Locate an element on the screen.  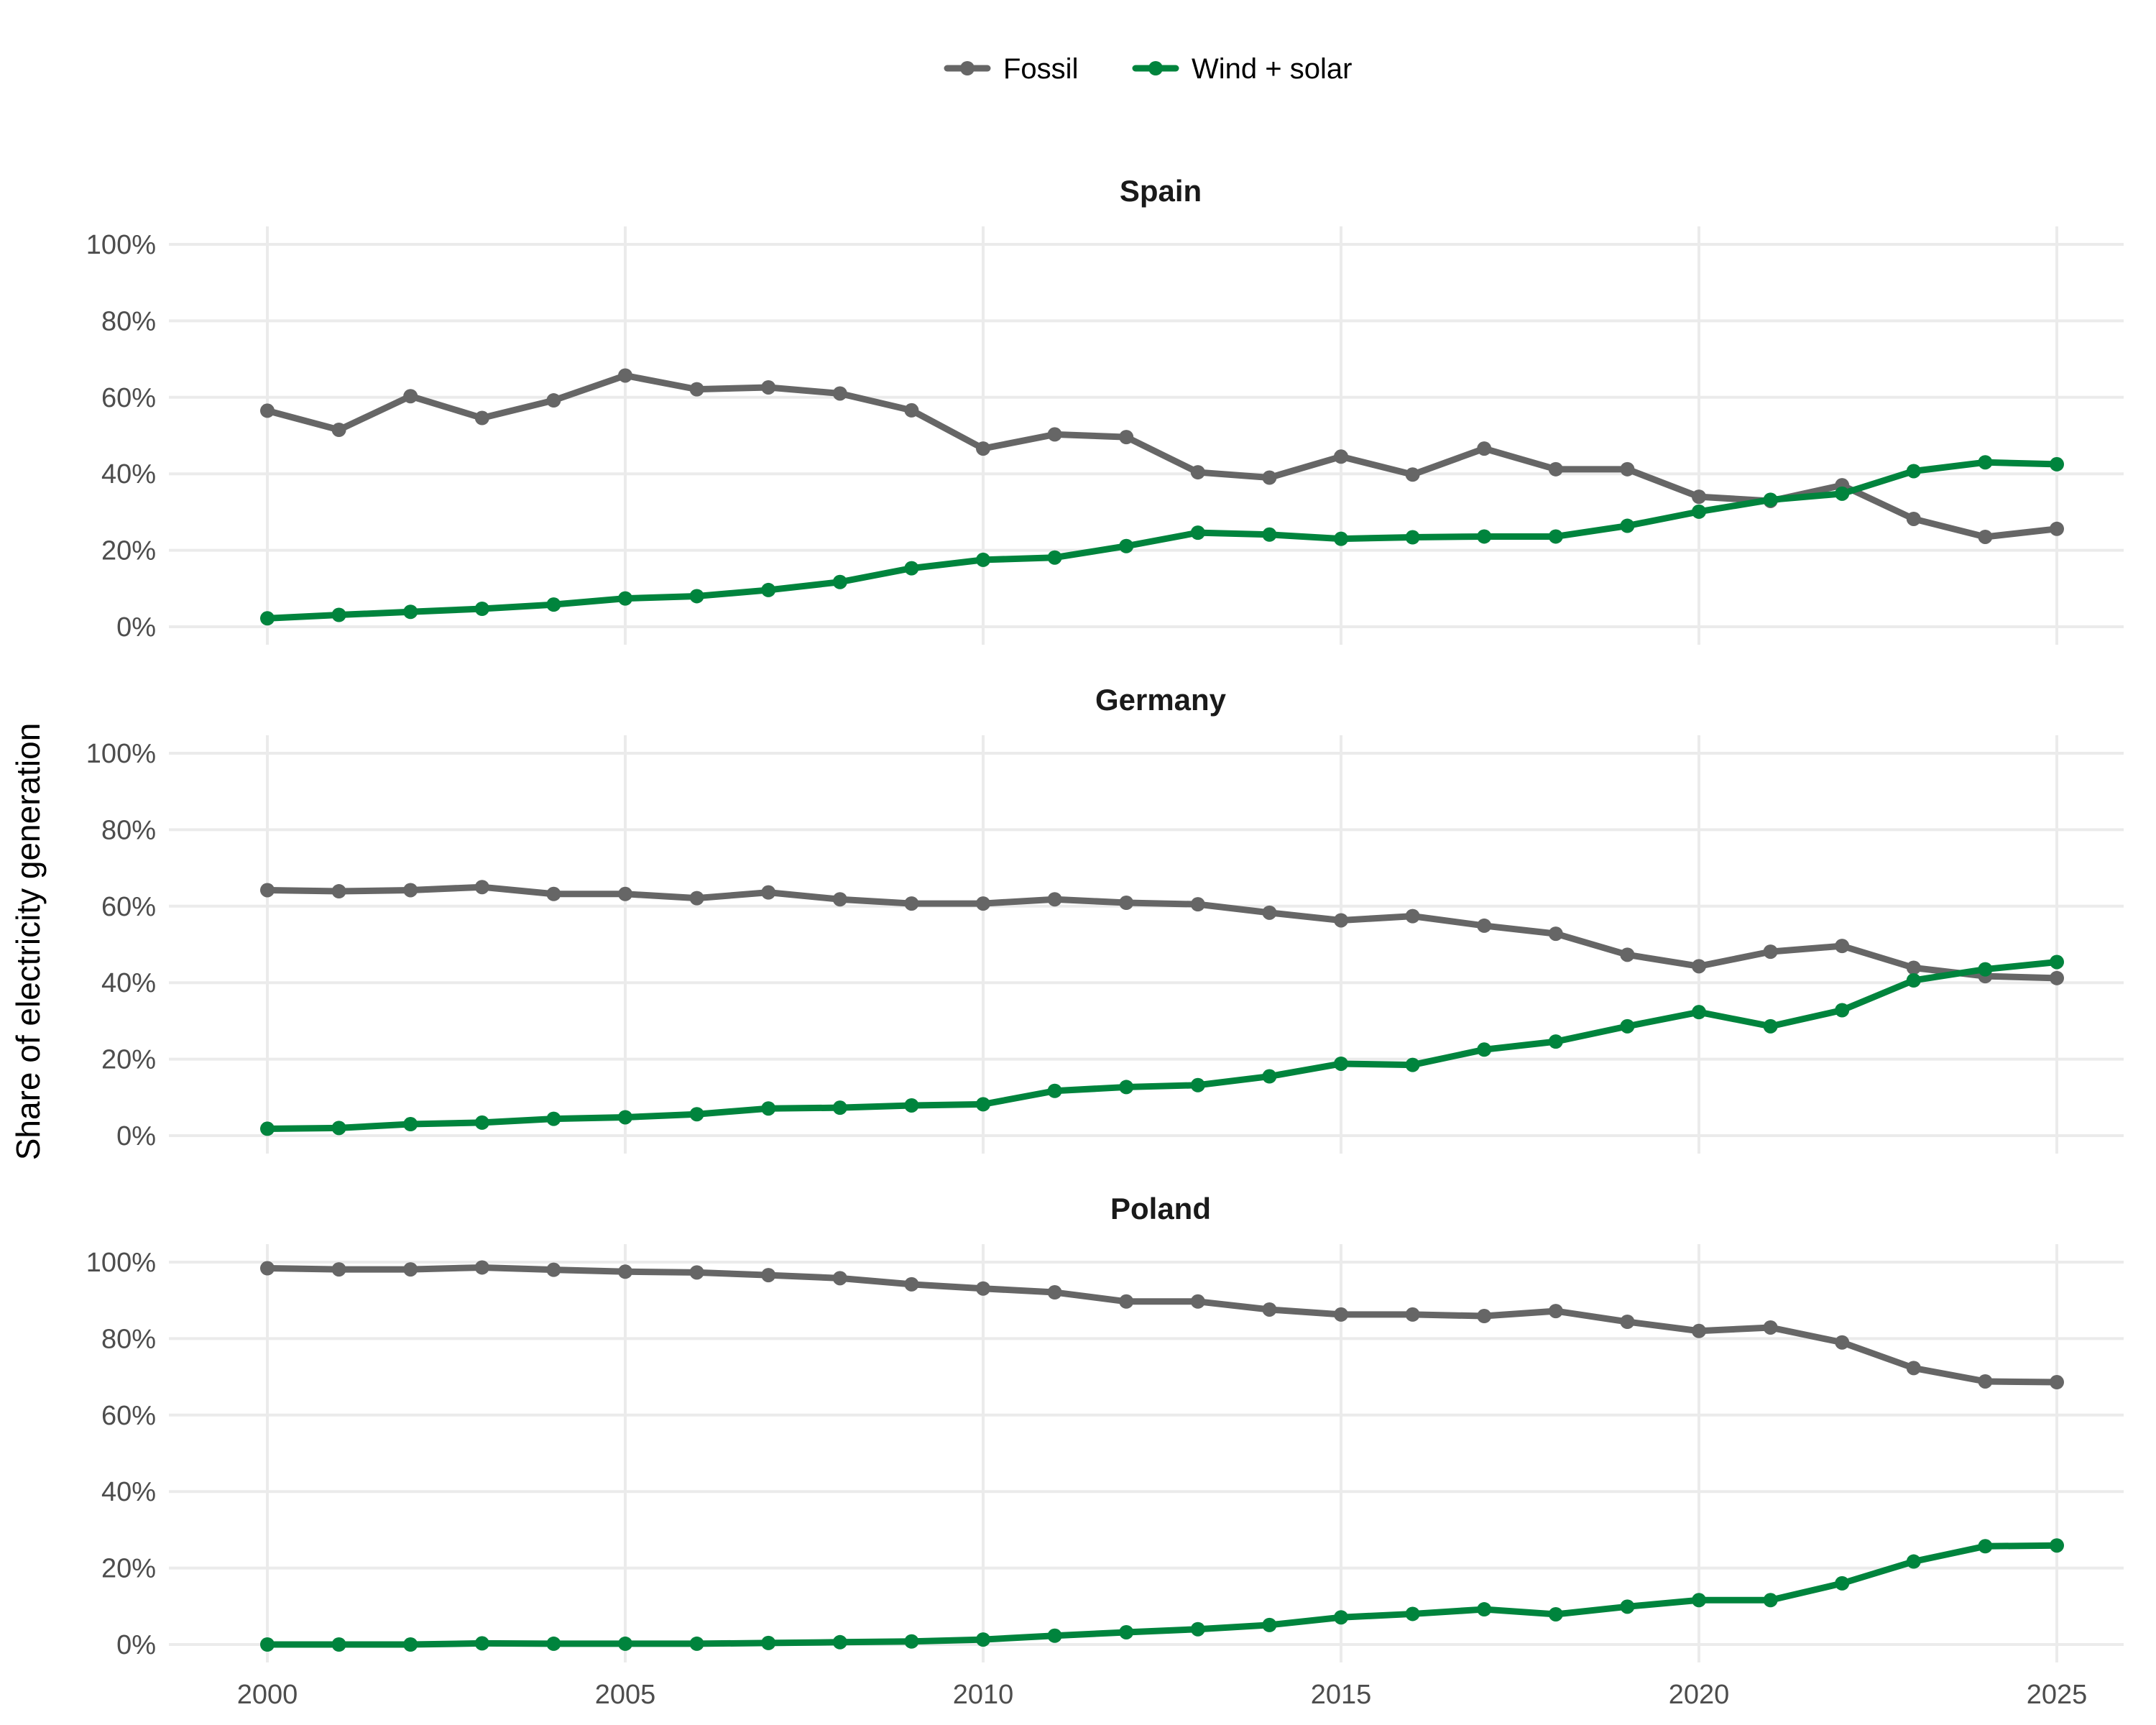
legend-key-point is located at coordinates (967, 68).